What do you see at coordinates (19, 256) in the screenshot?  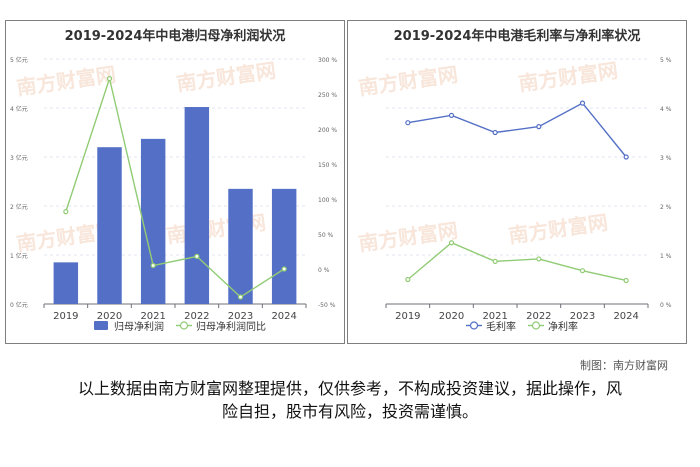 I see `y-left-tick-label: 1 亿元` at bounding box center [19, 256].